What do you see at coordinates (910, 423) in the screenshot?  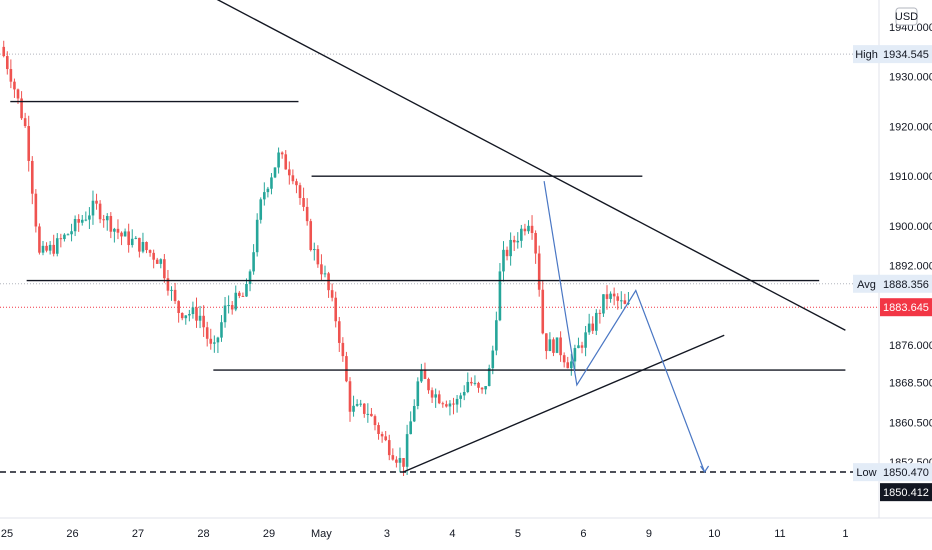 I see `price-tick-label: 1860.500` at bounding box center [910, 423].